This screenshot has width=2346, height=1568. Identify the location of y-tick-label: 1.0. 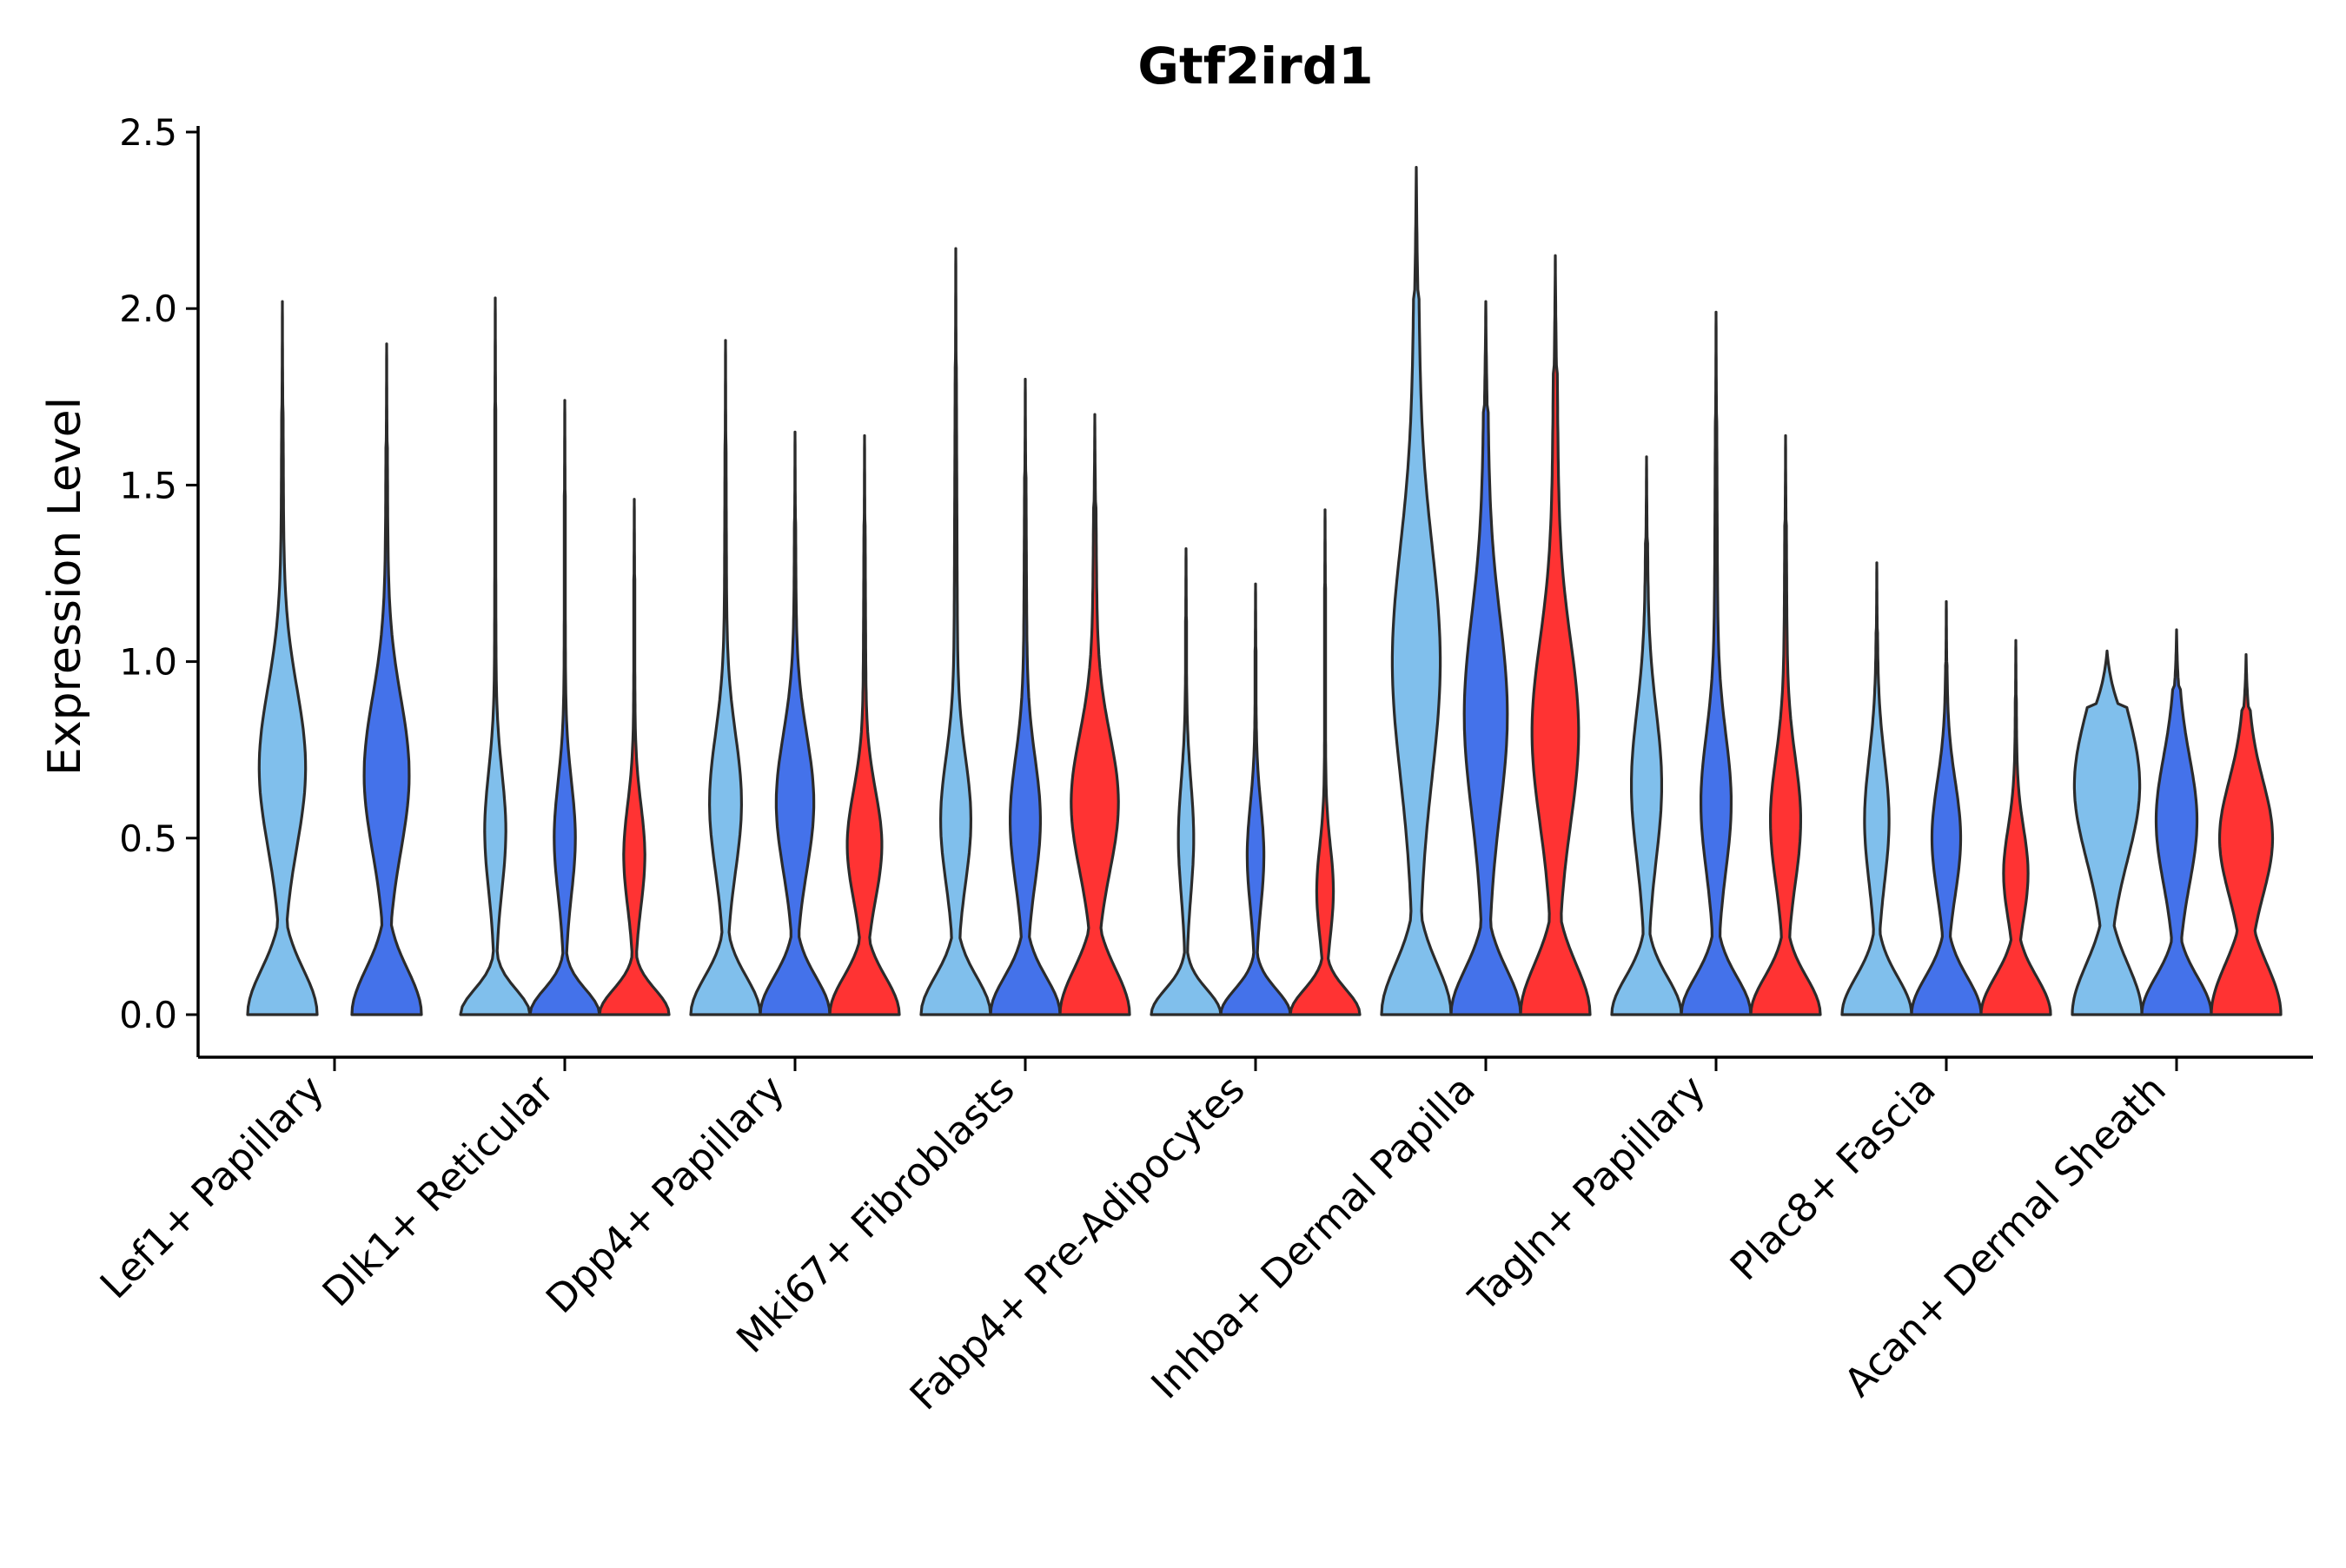
(148, 662).